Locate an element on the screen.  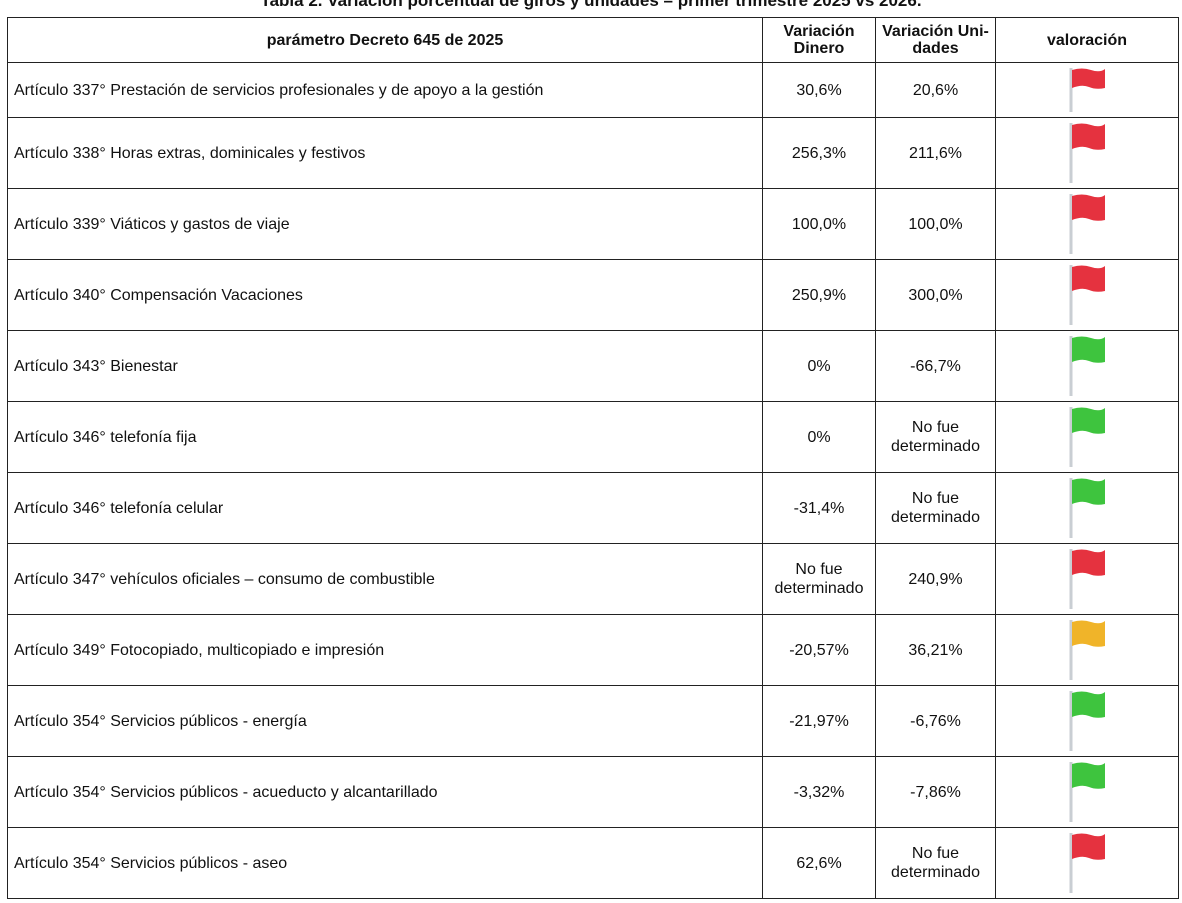
units-cell: 300,0% is located at coordinates (935, 295).